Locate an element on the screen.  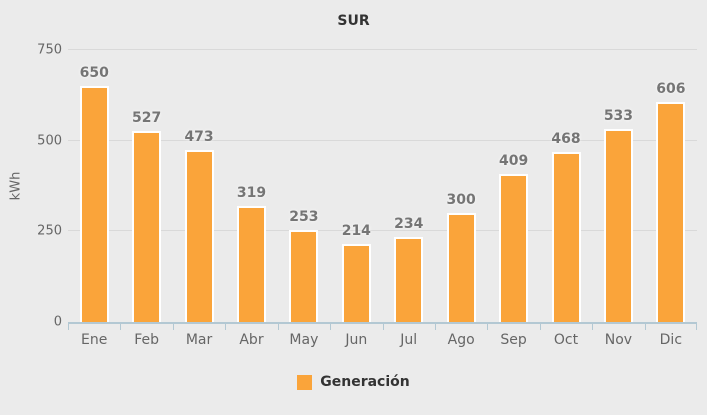
bar-column-jun: 214 is located at coordinates (356, 186).